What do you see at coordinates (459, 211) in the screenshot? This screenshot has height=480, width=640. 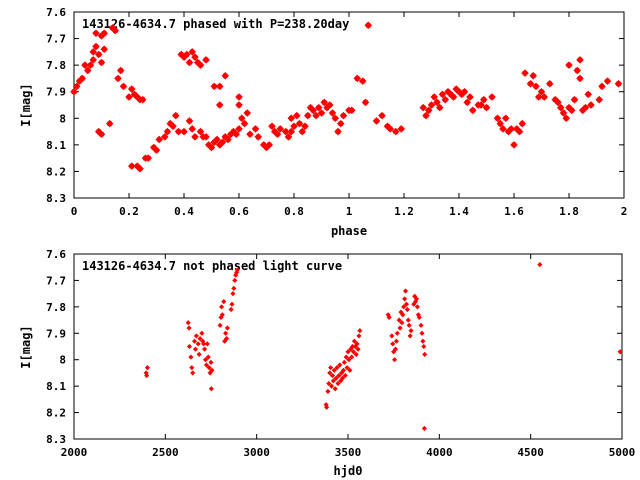 I see `top-x-tick-label: 1.4` at bounding box center [459, 211].